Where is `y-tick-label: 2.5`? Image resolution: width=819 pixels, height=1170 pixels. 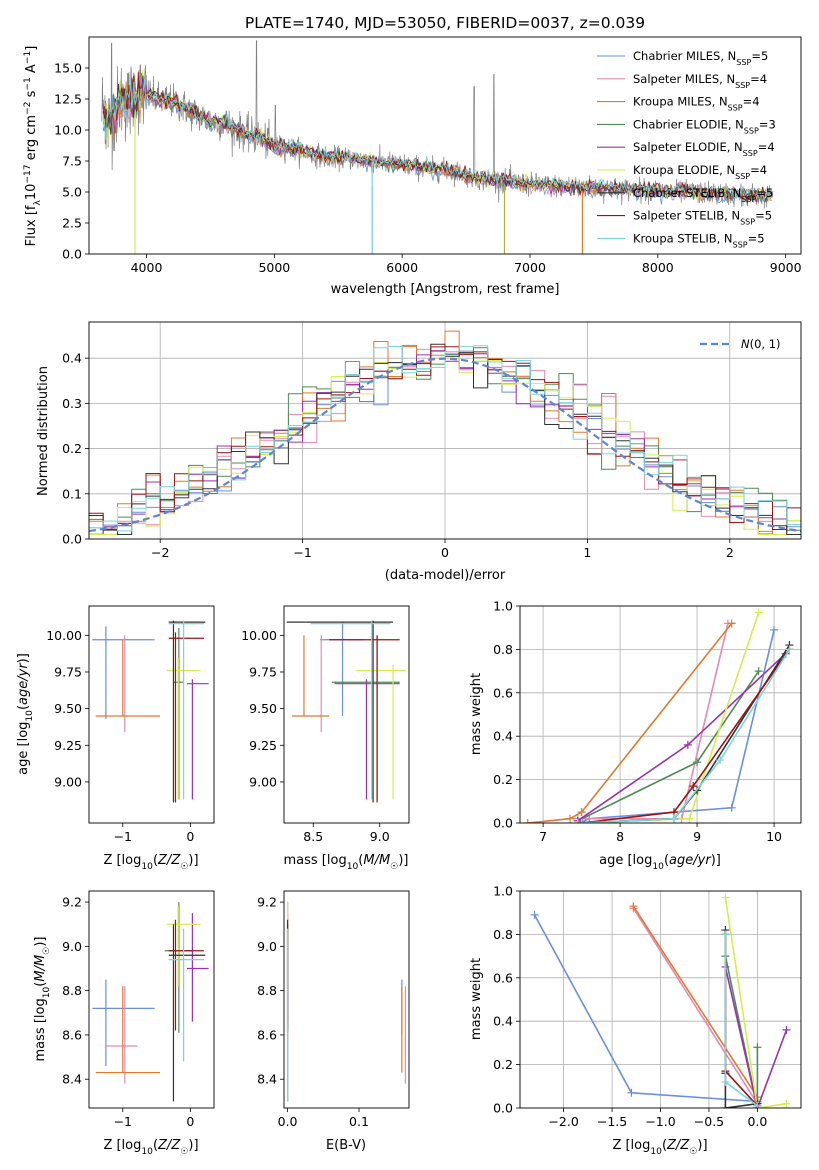 y-tick-label: 2.5 is located at coordinates (72, 223).